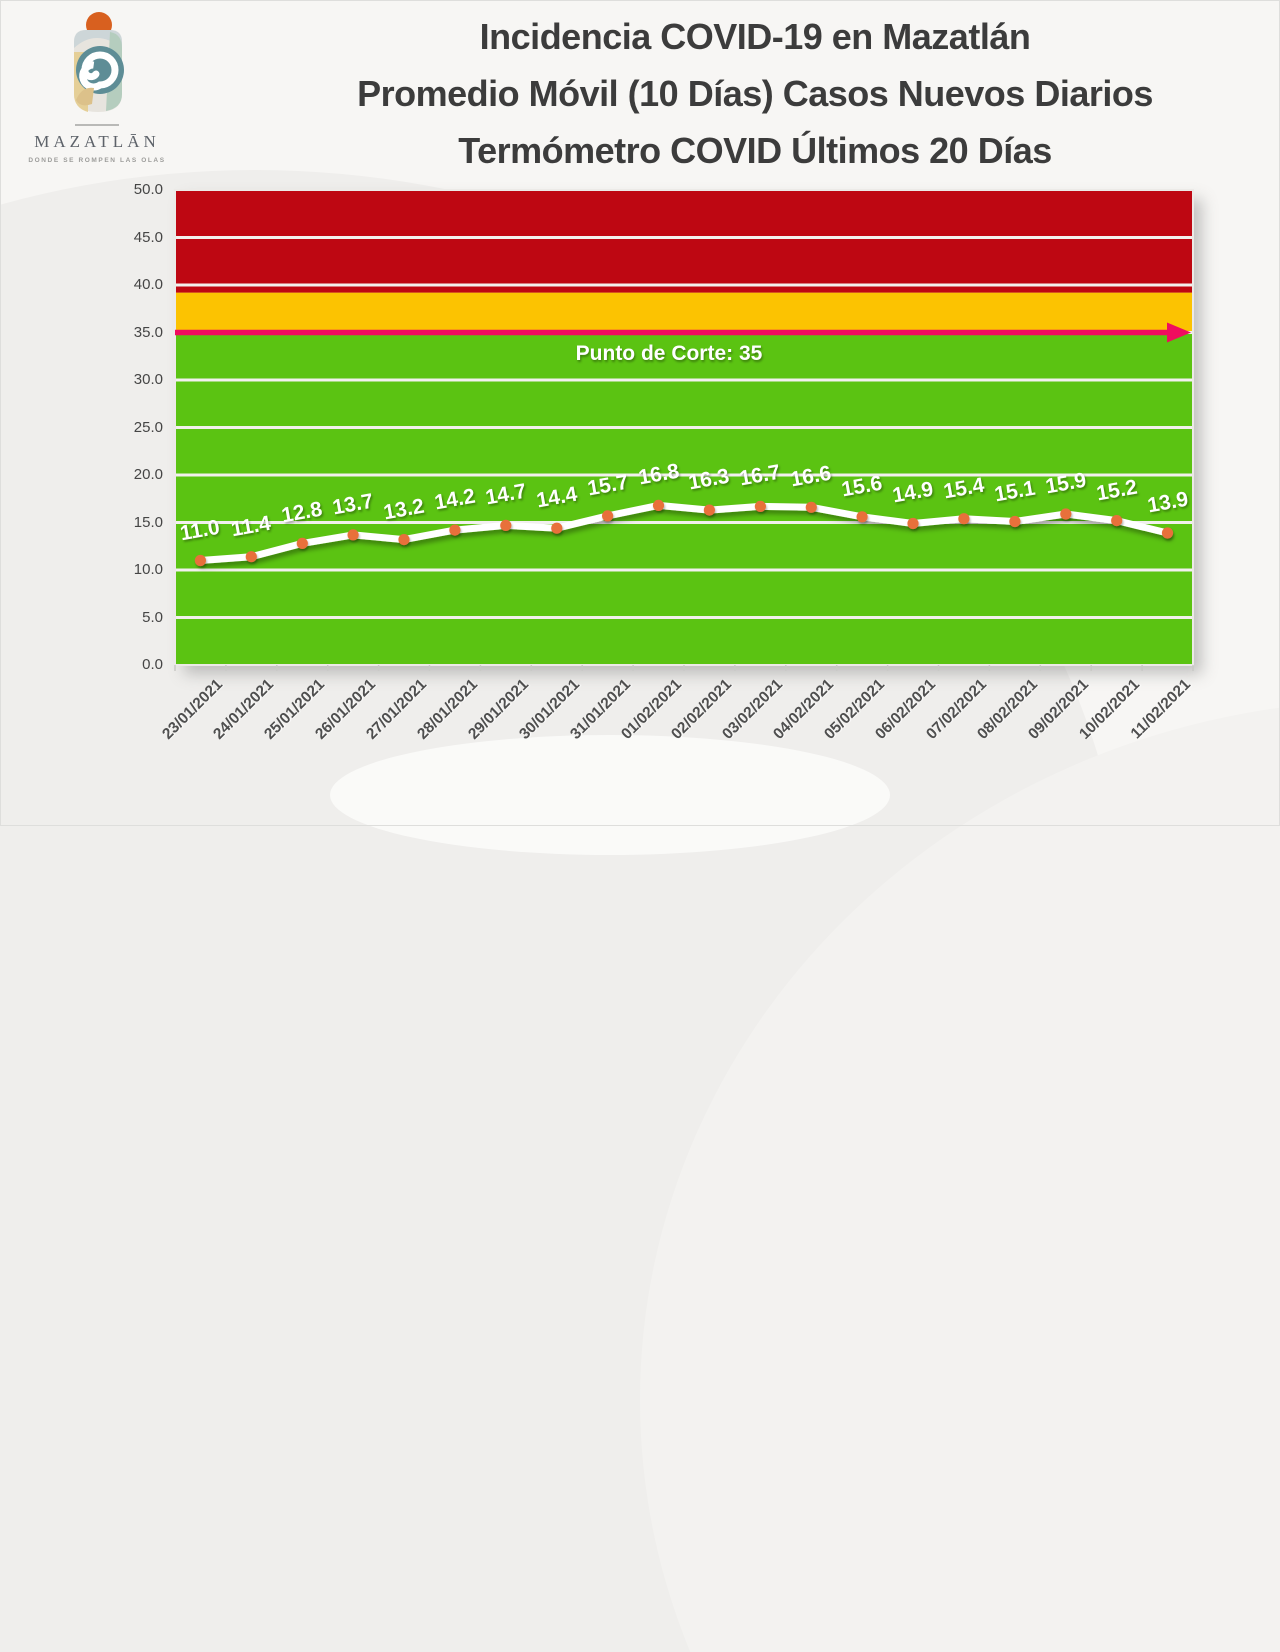 Image resolution: width=1280 pixels, height=1652 pixels. What do you see at coordinates (97, 160) in the screenshot?
I see `logo-tagline: DONDE SE ROMPEN LAS OLAS` at bounding box center [97, 160].